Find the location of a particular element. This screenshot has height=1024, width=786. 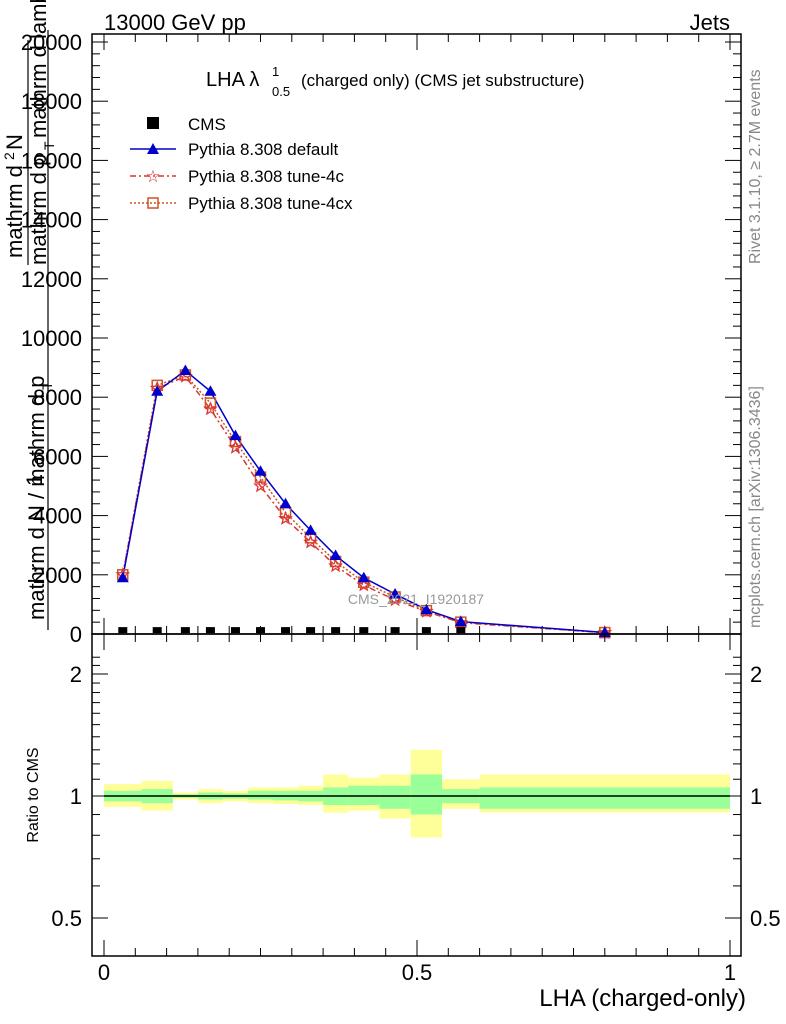

mcplots-label: mcplots.cern.ch [arXiv:1306.3436] is located at coordinates (755, 507).